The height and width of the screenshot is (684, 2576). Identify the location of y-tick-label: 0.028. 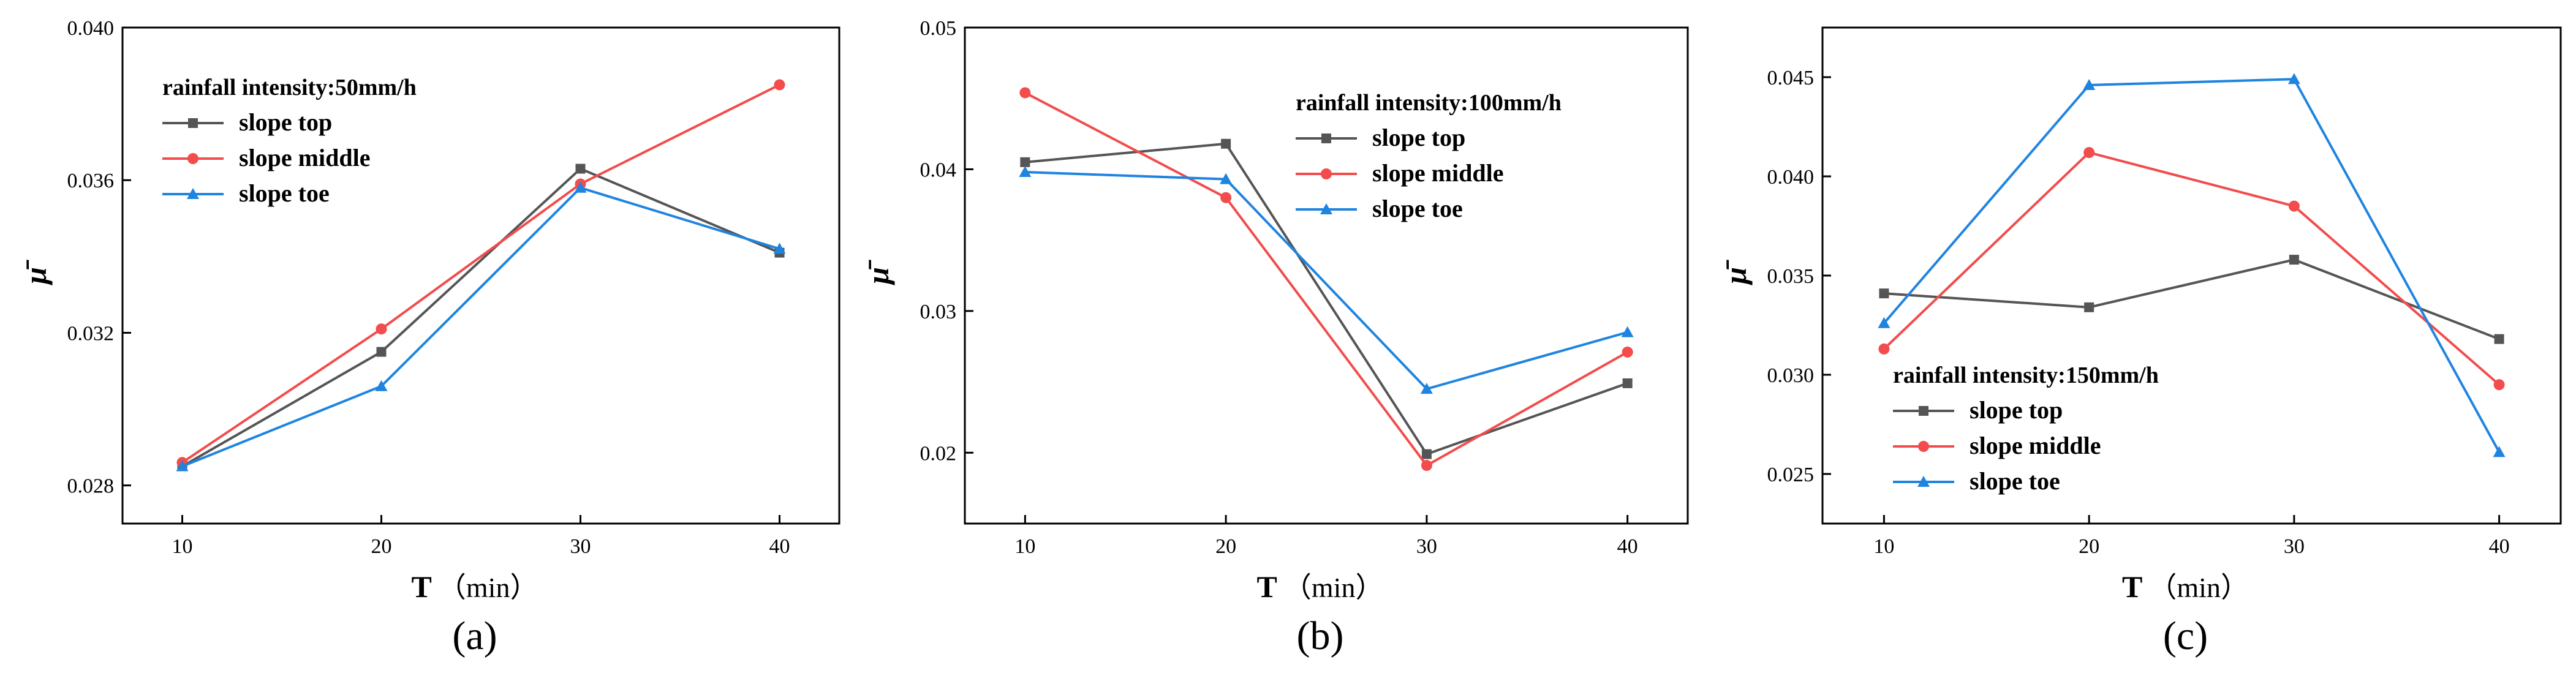
(91, 486).